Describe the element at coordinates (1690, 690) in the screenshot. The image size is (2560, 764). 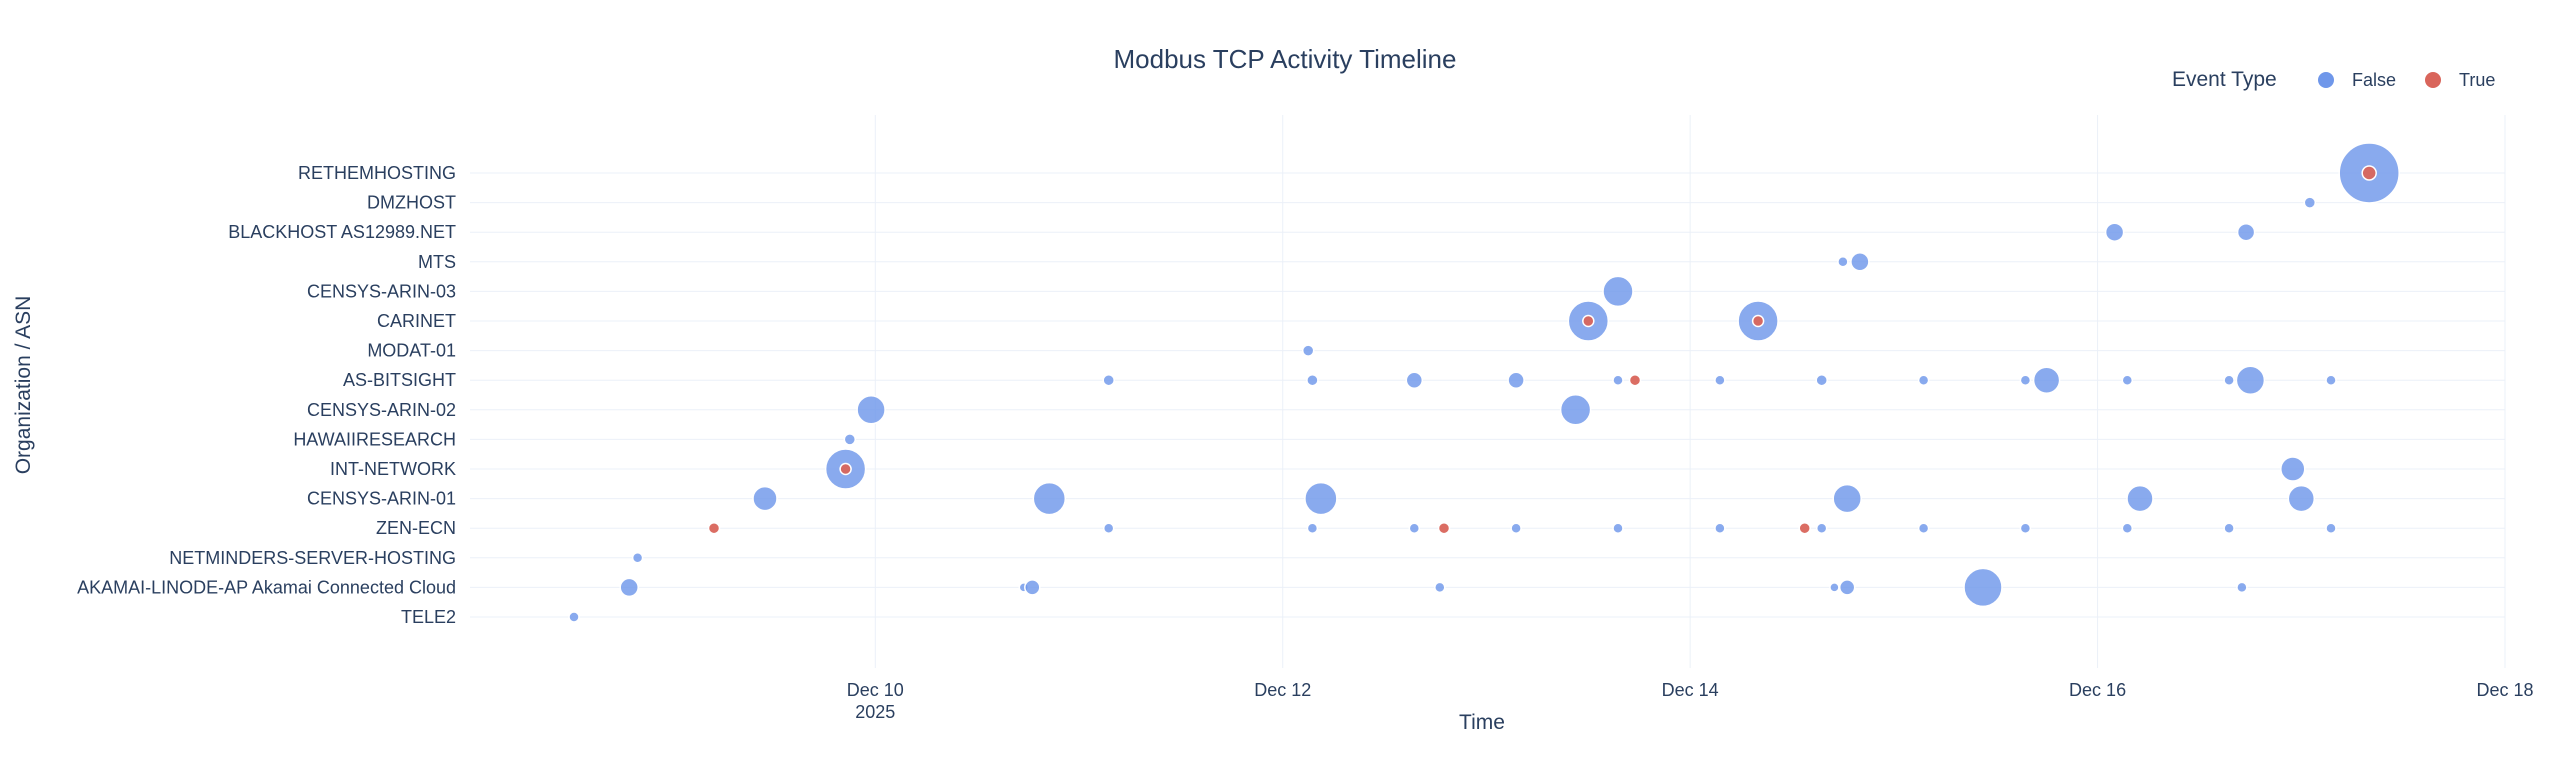
I see `x-tick-label: Dec 14` at that location.